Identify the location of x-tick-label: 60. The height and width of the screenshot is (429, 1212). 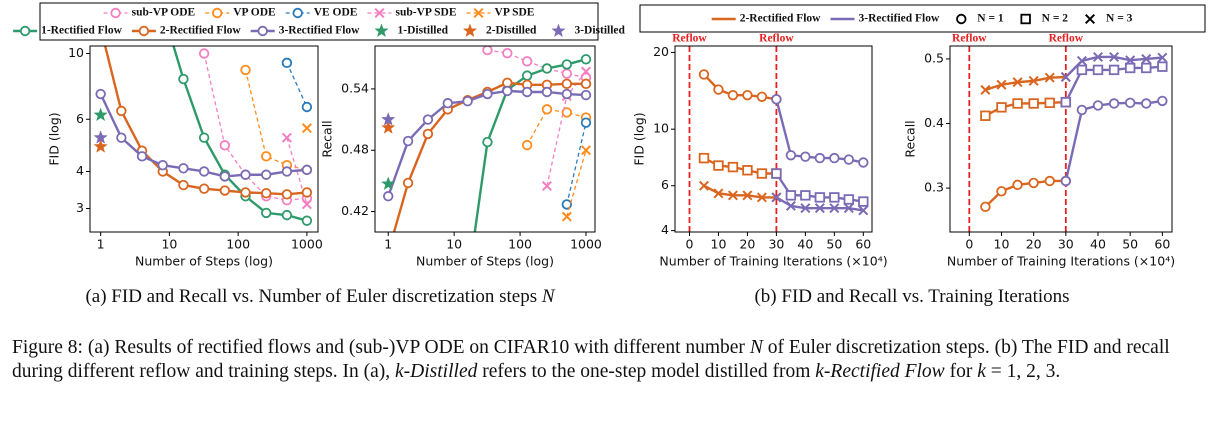
(863, 244).